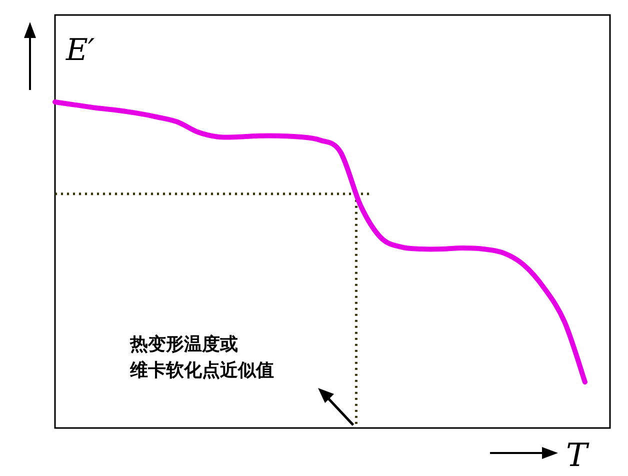  I want to click on x-axis-title: T, so click(578, 455).